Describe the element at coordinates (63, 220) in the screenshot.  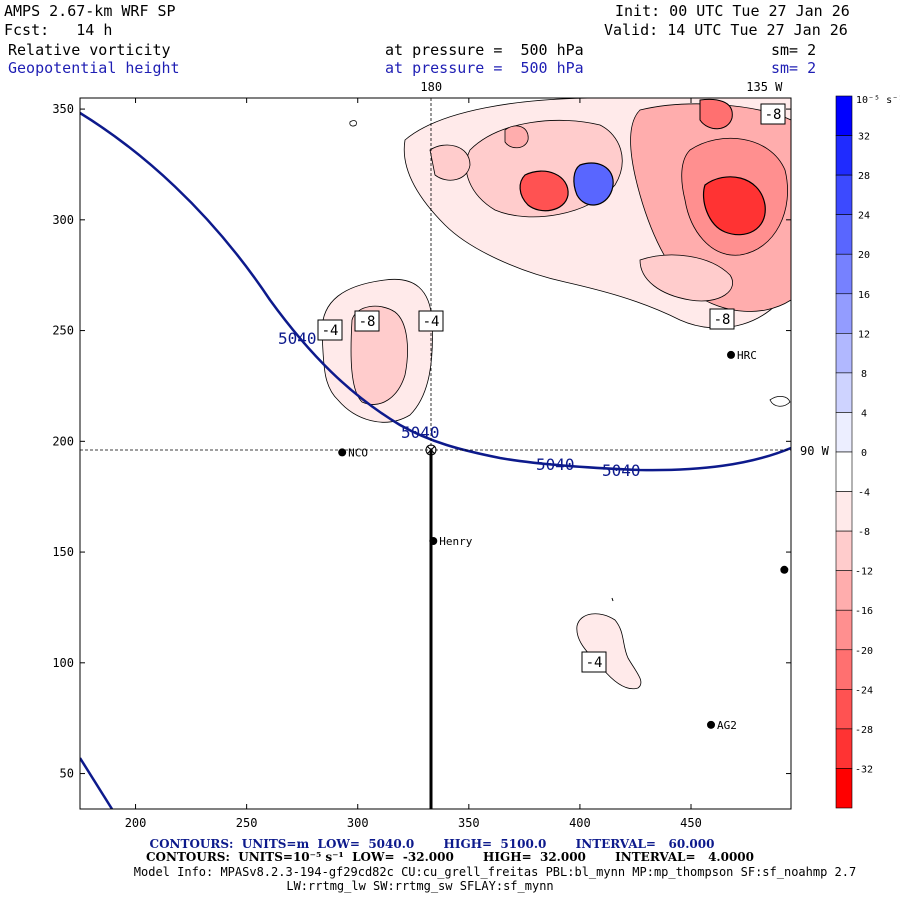
I see `y-tick-label: 300` at that location.